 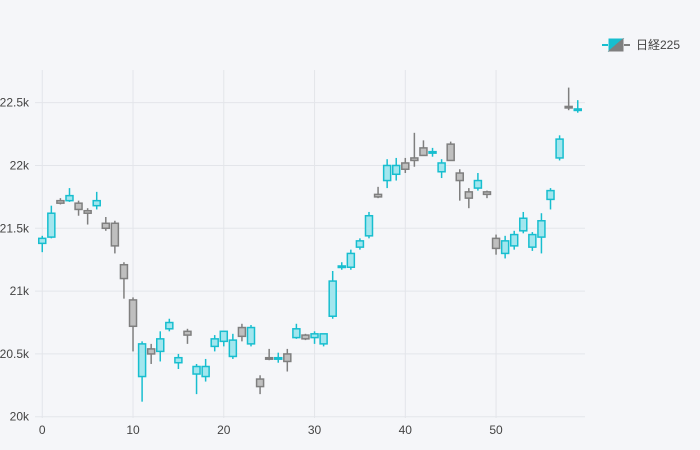 What do you see at coordinates (133, 430) in the screenshot?
I see `x-tick-label: 10` at bounding box center [133, 430].